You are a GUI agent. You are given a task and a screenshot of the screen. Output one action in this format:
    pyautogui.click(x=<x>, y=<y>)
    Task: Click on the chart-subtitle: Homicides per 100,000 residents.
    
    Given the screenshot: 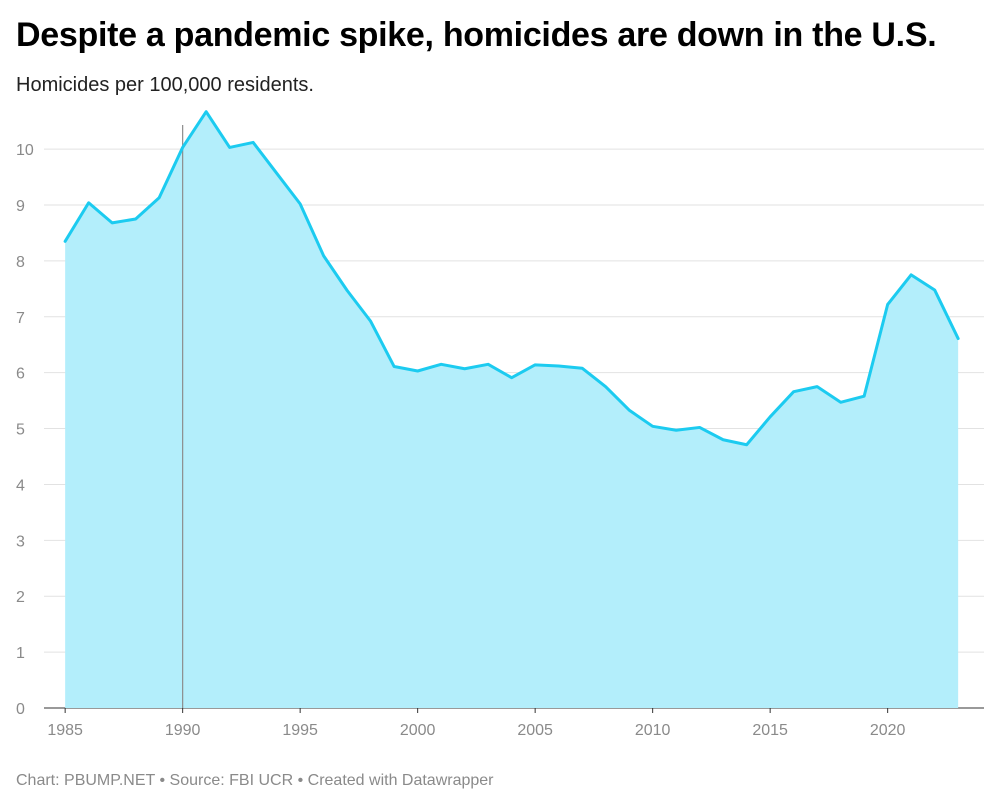 What is the action you would take?
    pyautogui.click(x=165, y=85)
    